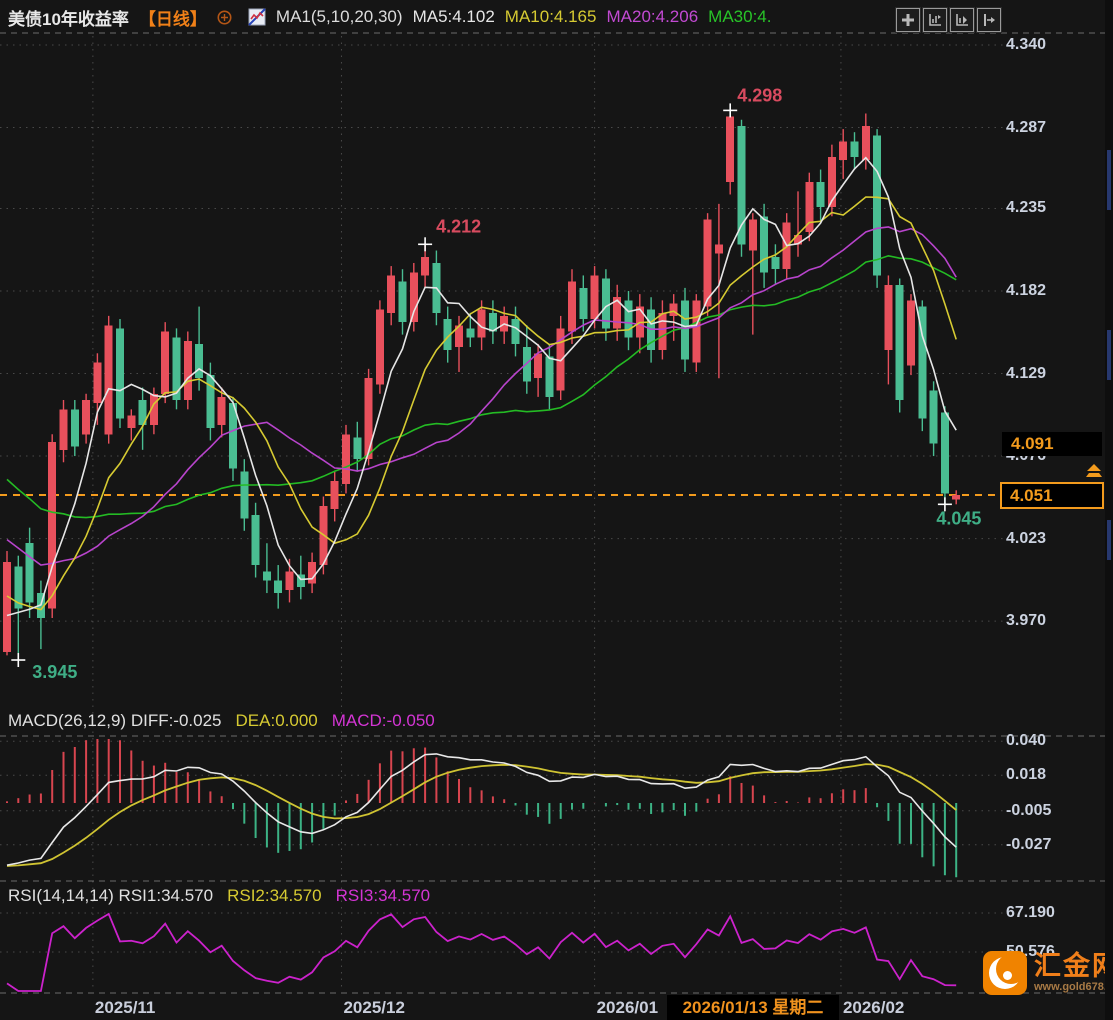 This screenshot has height=1020, width=1113. What do you see at coordinates (383, 895) in the screenshot?
I see `rsi3-value: RSI3:34.570` at bounding box center [383, 895].